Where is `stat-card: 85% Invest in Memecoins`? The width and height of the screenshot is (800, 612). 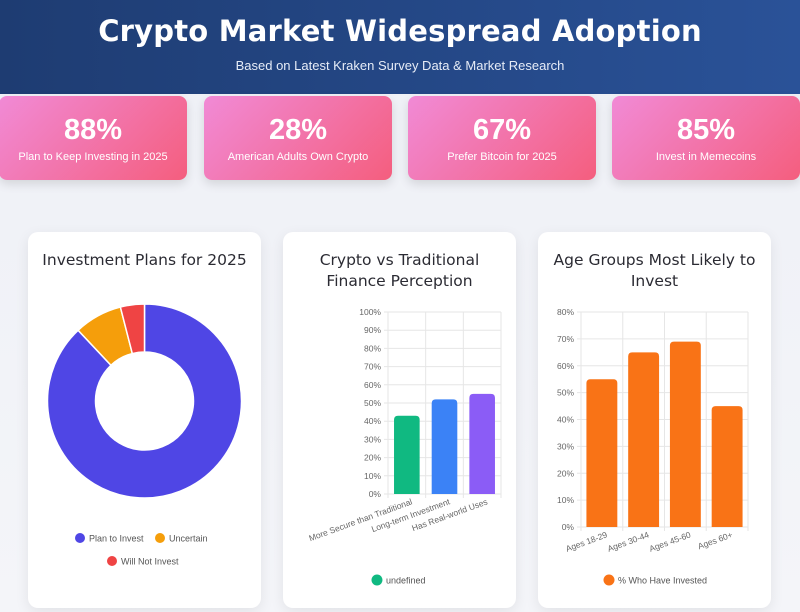 stat-card: 85% Invest in Memecoins is located at coordinates (706, 138).